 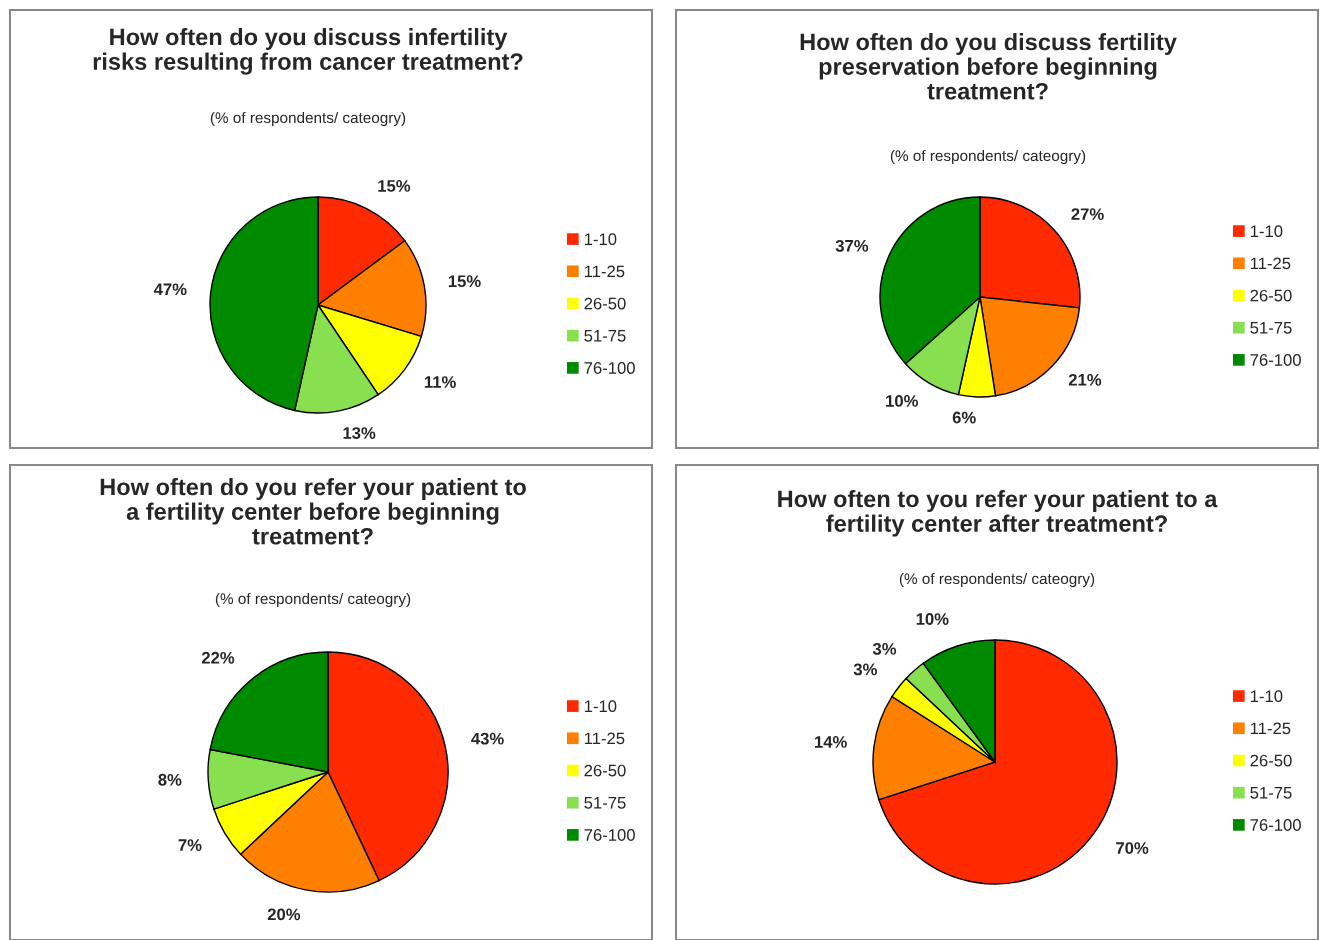 I want to click on data-label: 7%, so click(x=190, y=845).